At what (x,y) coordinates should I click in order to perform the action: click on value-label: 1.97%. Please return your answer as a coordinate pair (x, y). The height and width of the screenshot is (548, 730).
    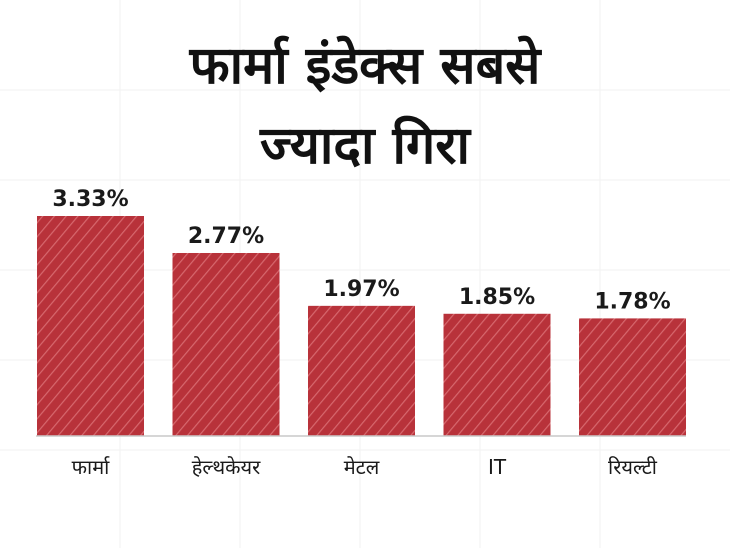
    Looking at the image, I should click on (361, 289).